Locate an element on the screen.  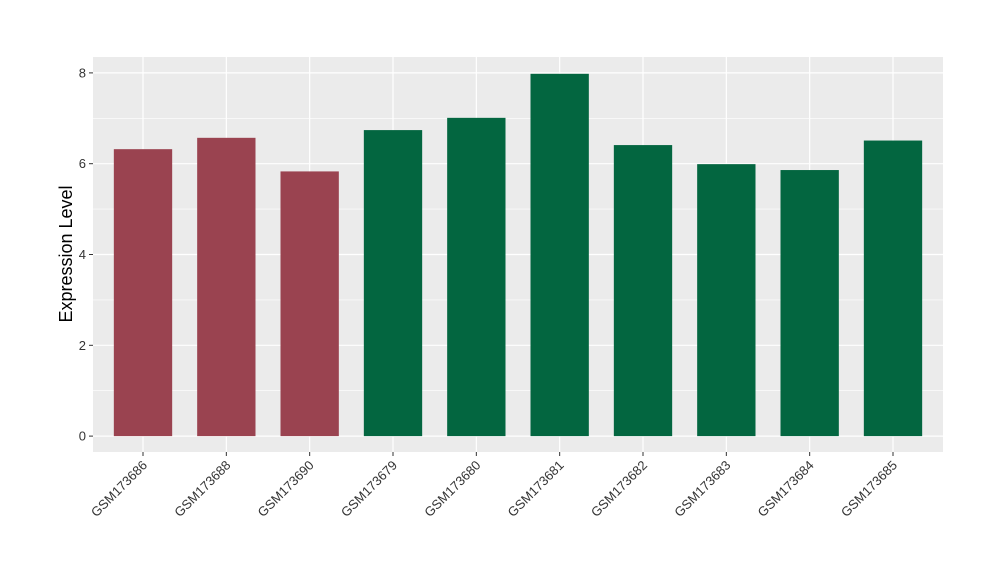
y-axis: 0 2 4 6 8 is located at coordinates (86, 254).